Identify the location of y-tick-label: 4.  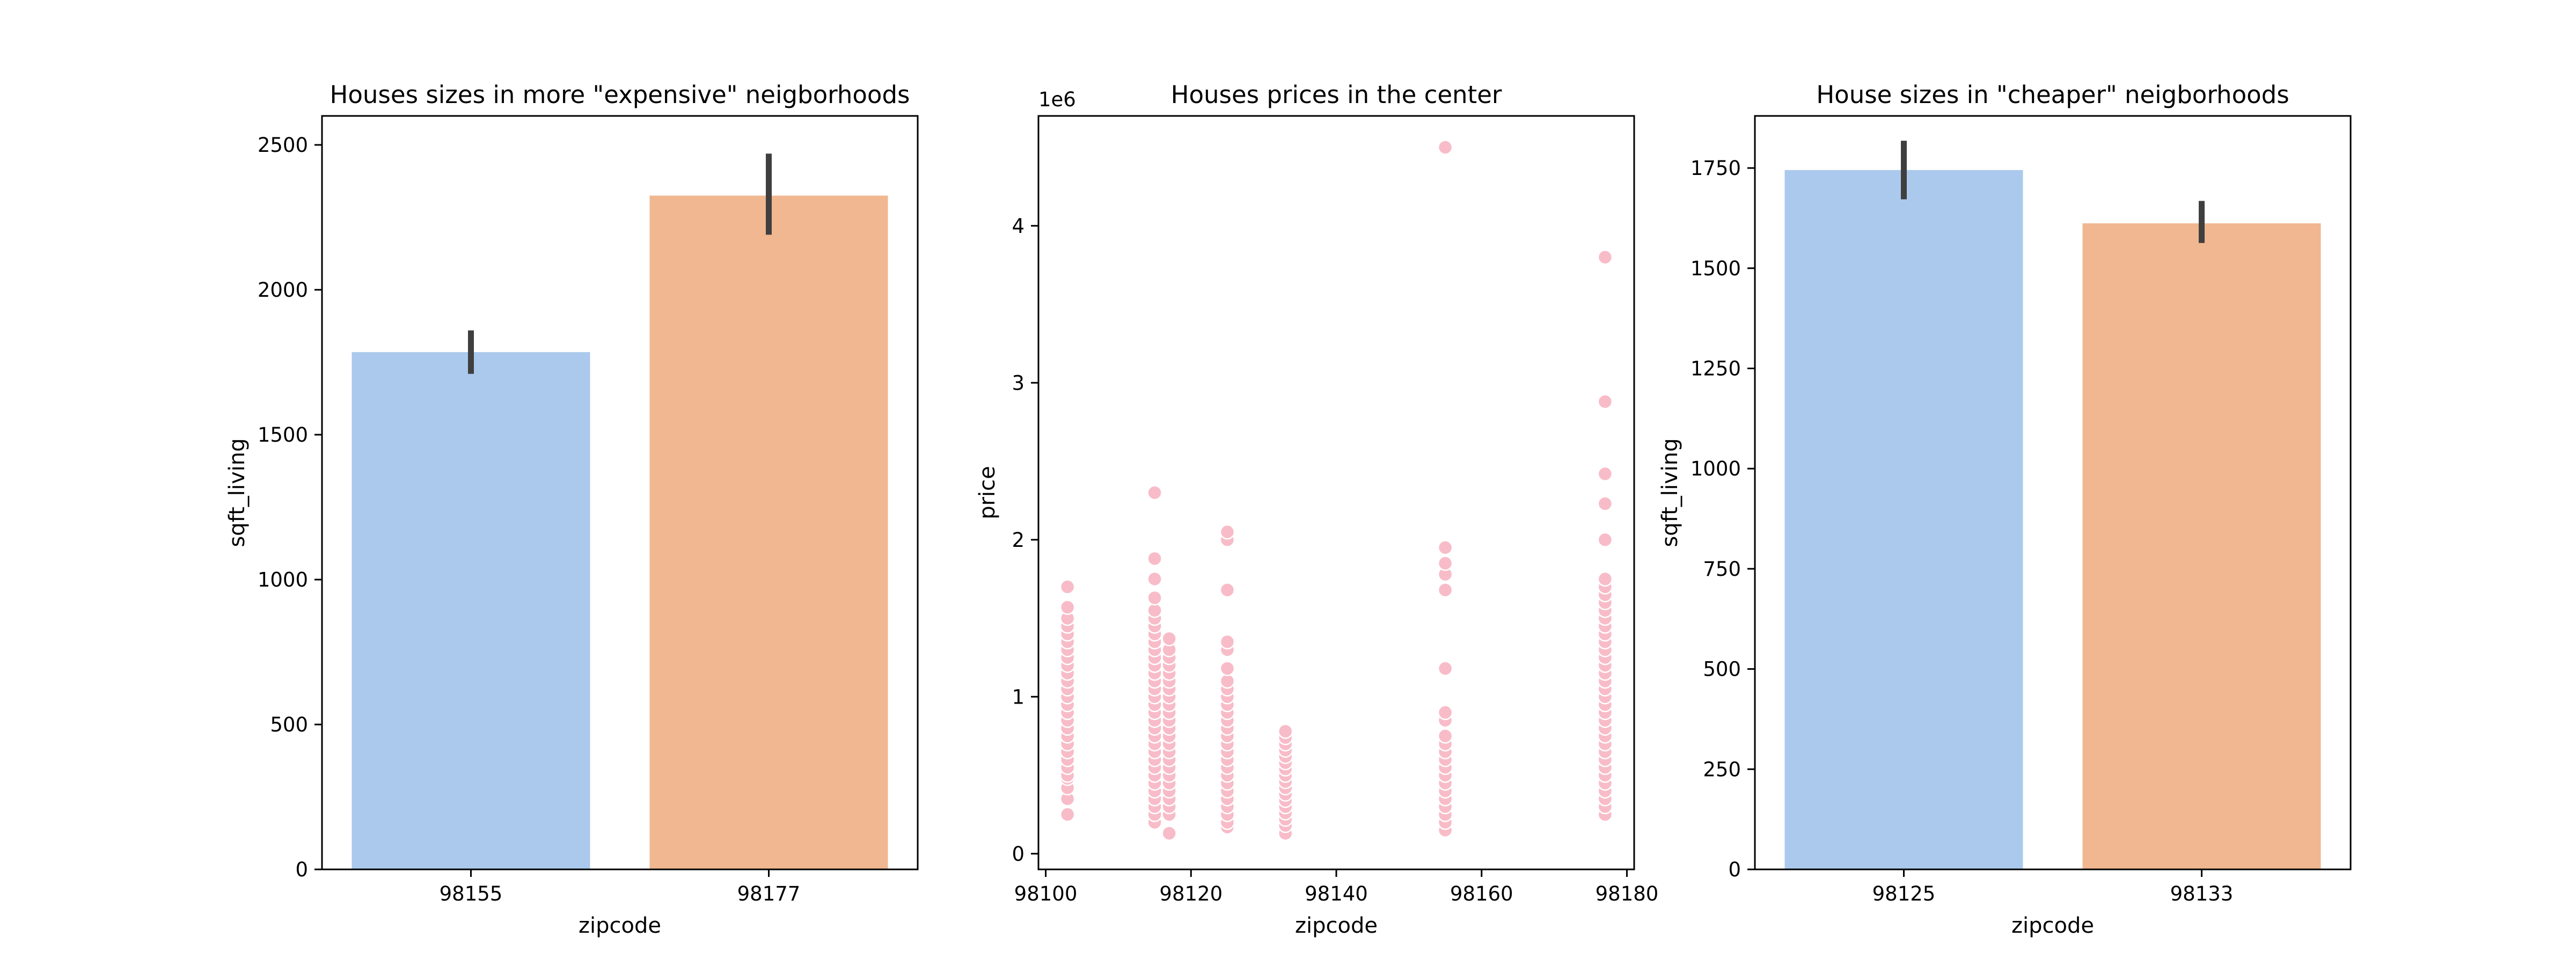
(1018, 226).